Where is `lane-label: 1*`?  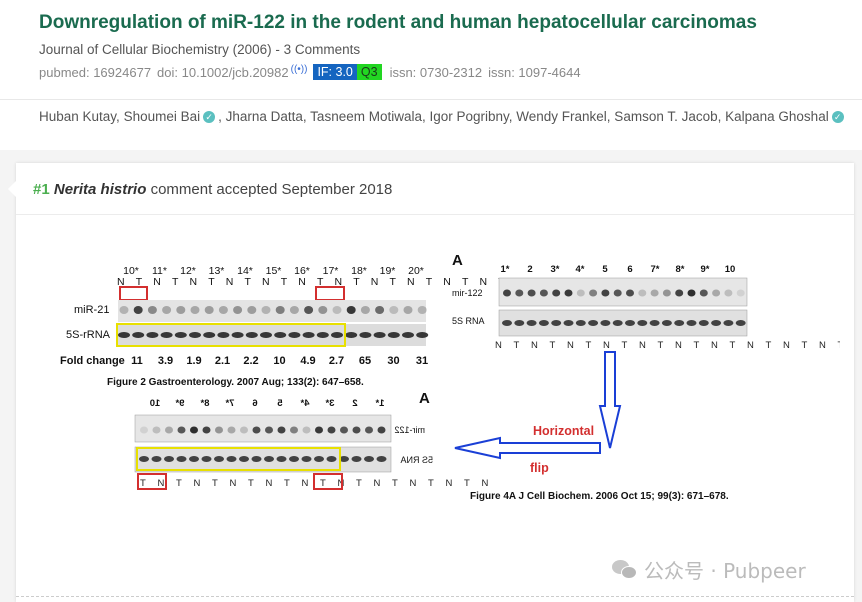
lane-label: 1* is located at coordinates (379, 403).